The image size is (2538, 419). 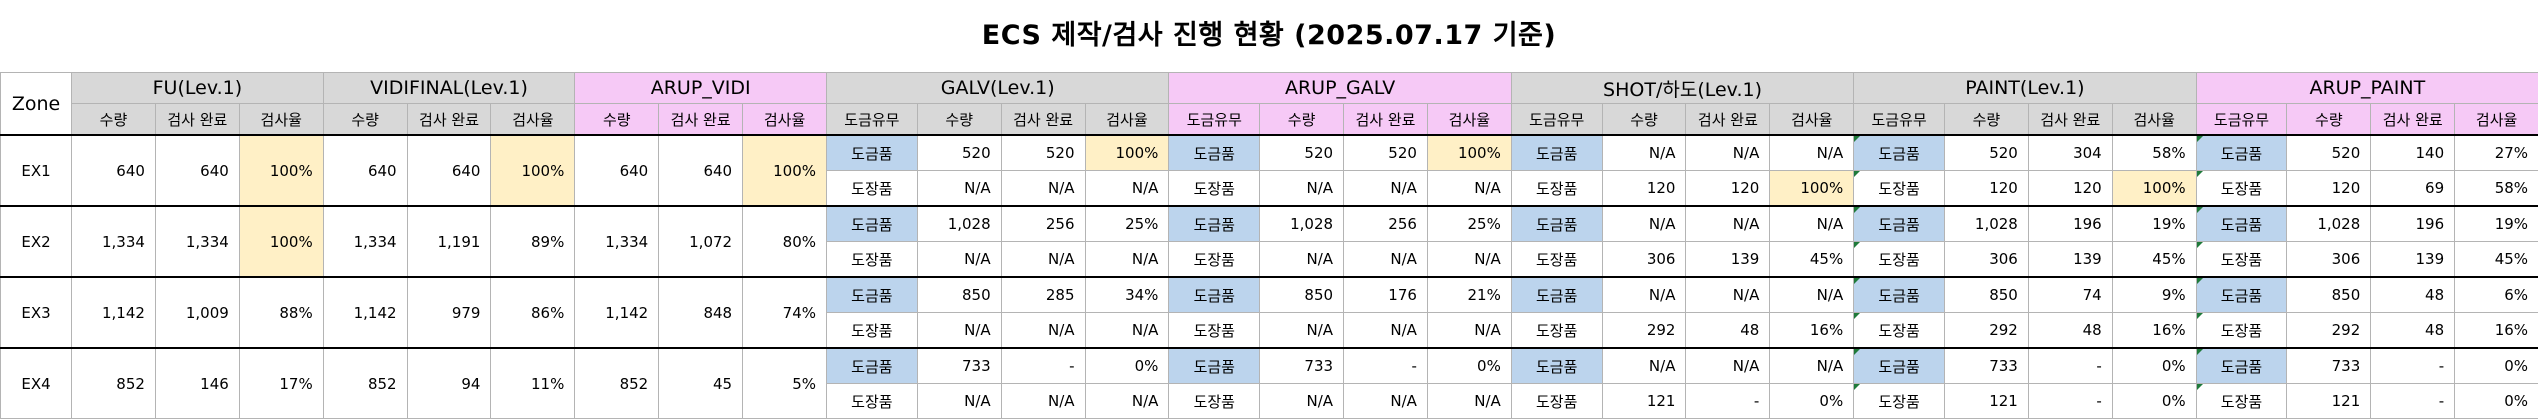 I want to click on shot-cell: 120, so click(x=1644, y=189).